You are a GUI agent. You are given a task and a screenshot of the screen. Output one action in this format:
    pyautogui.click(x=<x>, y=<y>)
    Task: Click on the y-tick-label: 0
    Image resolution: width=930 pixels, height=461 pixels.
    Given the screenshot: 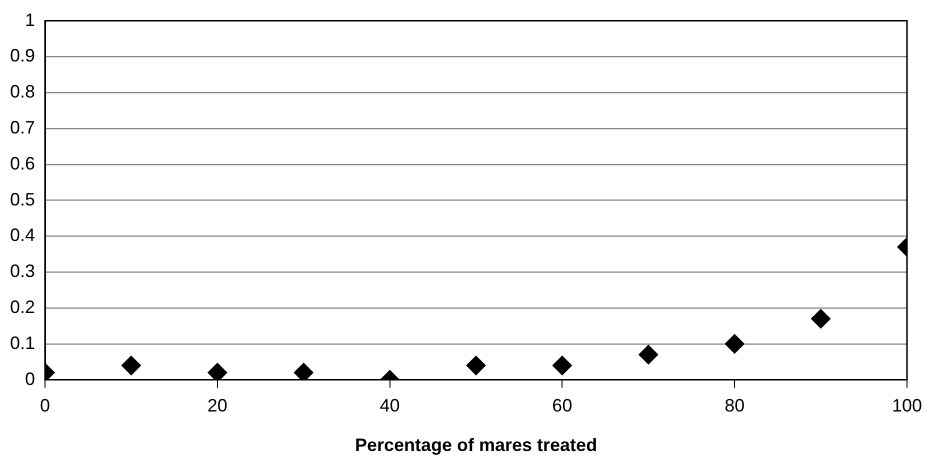 What is the action you would take?
    pyautogui.click(x=30, y=378)
    